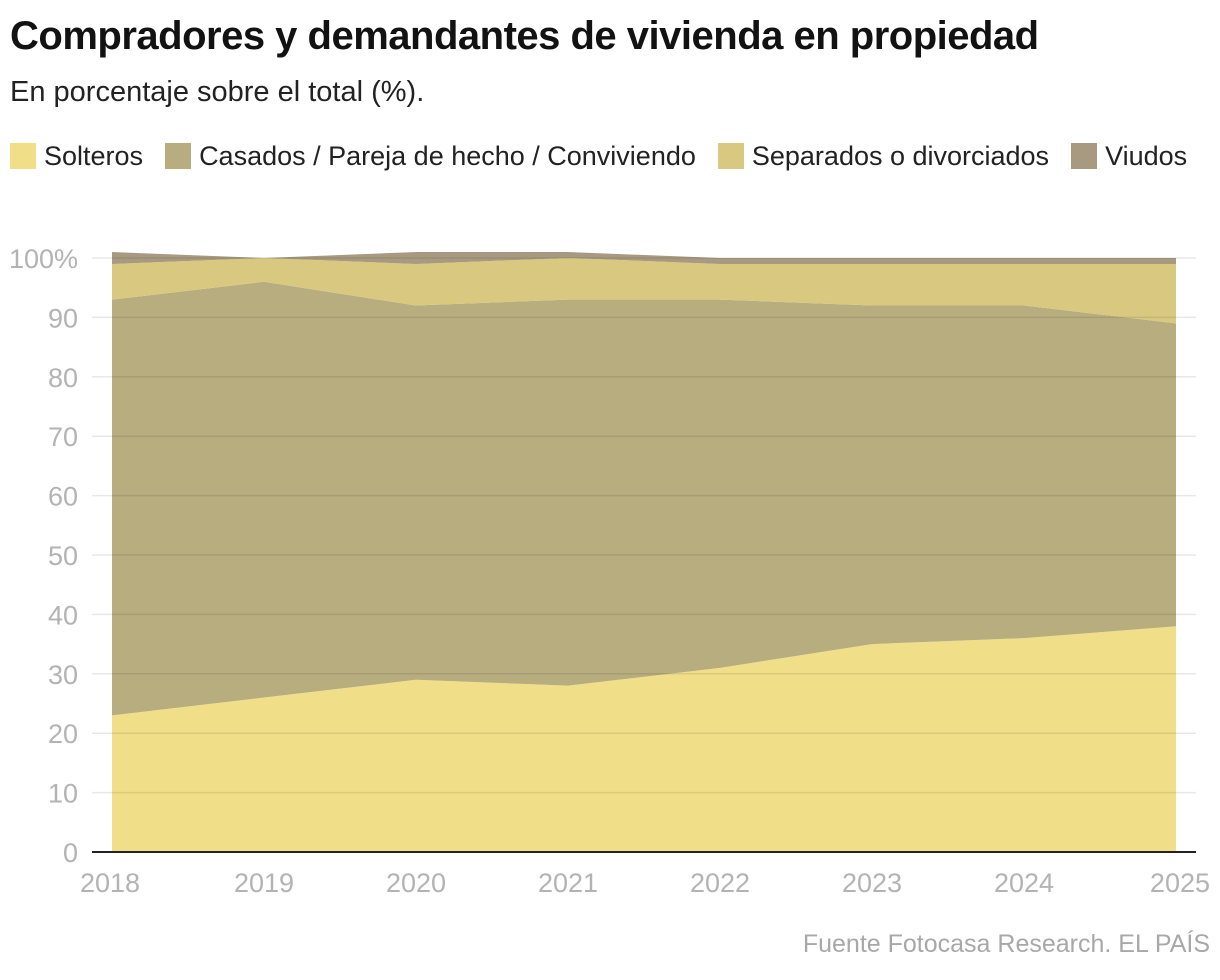 Image resolution: width=1220 pixels, height=980 pixels. I want to click on x-tick-label: 2019, so click(264, 883).